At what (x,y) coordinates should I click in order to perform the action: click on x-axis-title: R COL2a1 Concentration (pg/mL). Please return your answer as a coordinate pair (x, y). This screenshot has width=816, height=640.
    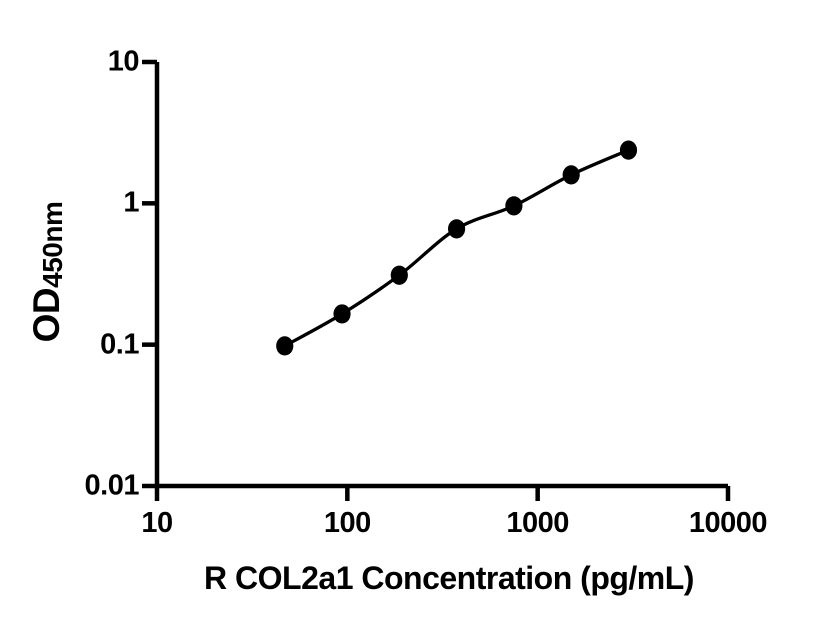
    Looking at the image, I should click on (449, 578).